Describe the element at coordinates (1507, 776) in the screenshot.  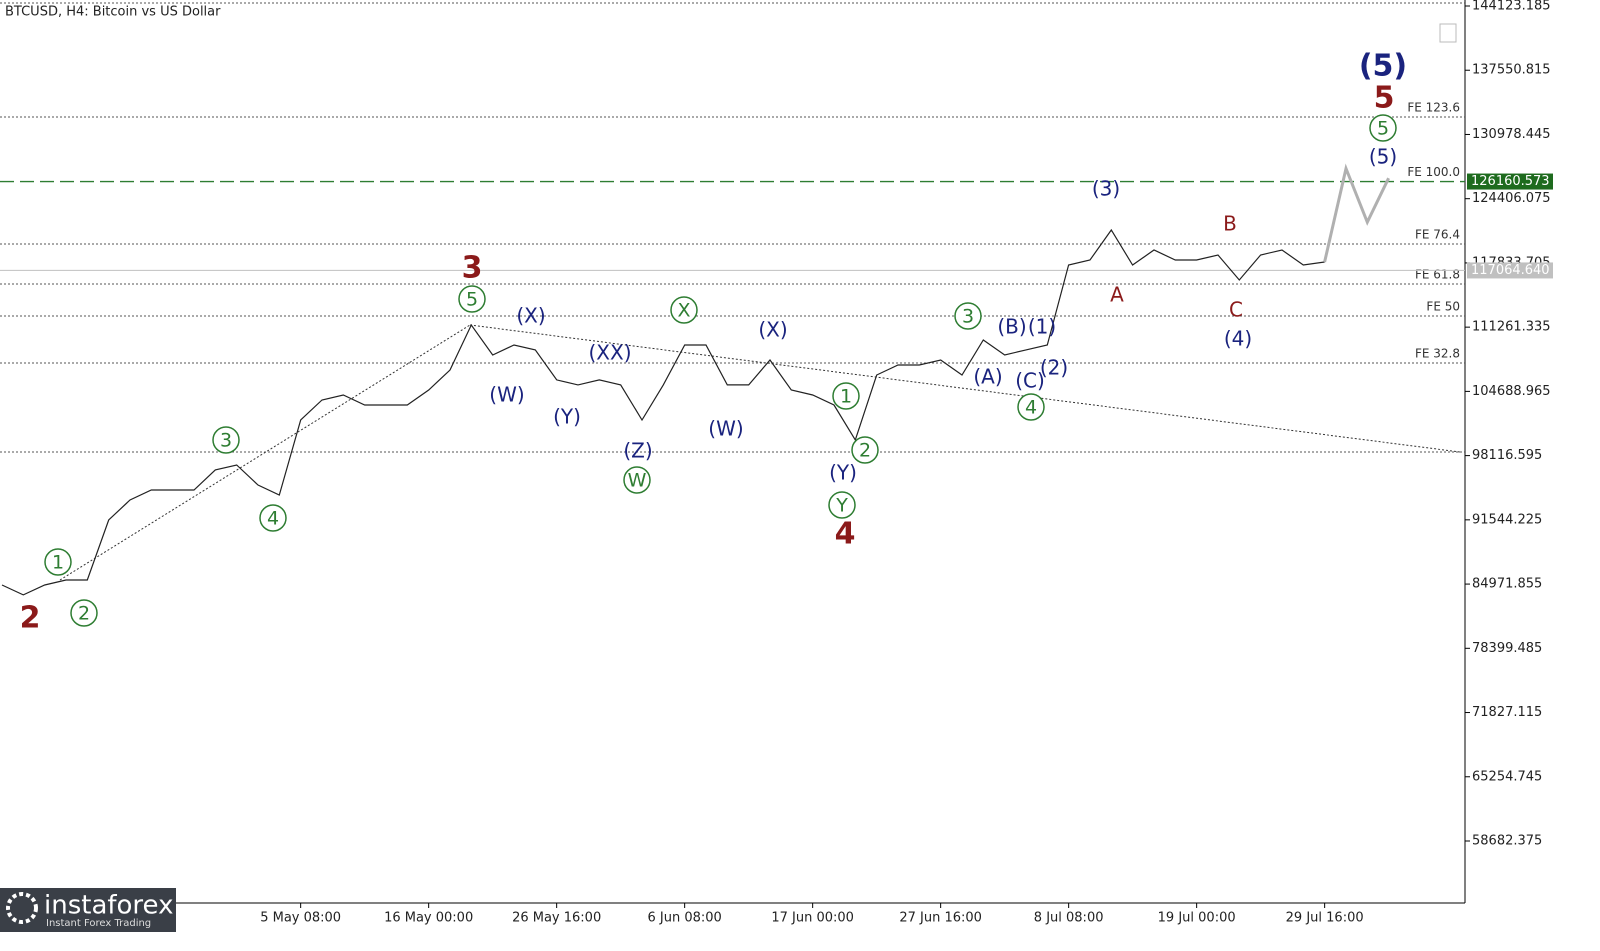
I see `y-tick-label: 65254.745` at that location.